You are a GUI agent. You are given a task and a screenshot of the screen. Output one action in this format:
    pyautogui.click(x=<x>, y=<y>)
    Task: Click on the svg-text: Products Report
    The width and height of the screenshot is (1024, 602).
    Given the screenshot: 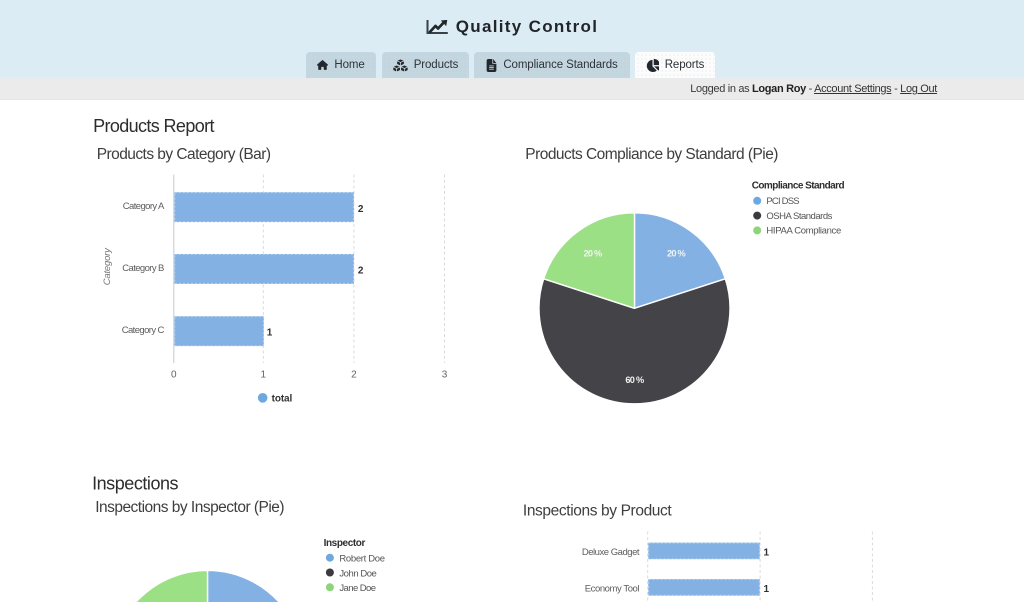 What is the action you would take?
    pyautogui.click(x=153, y=126)
    